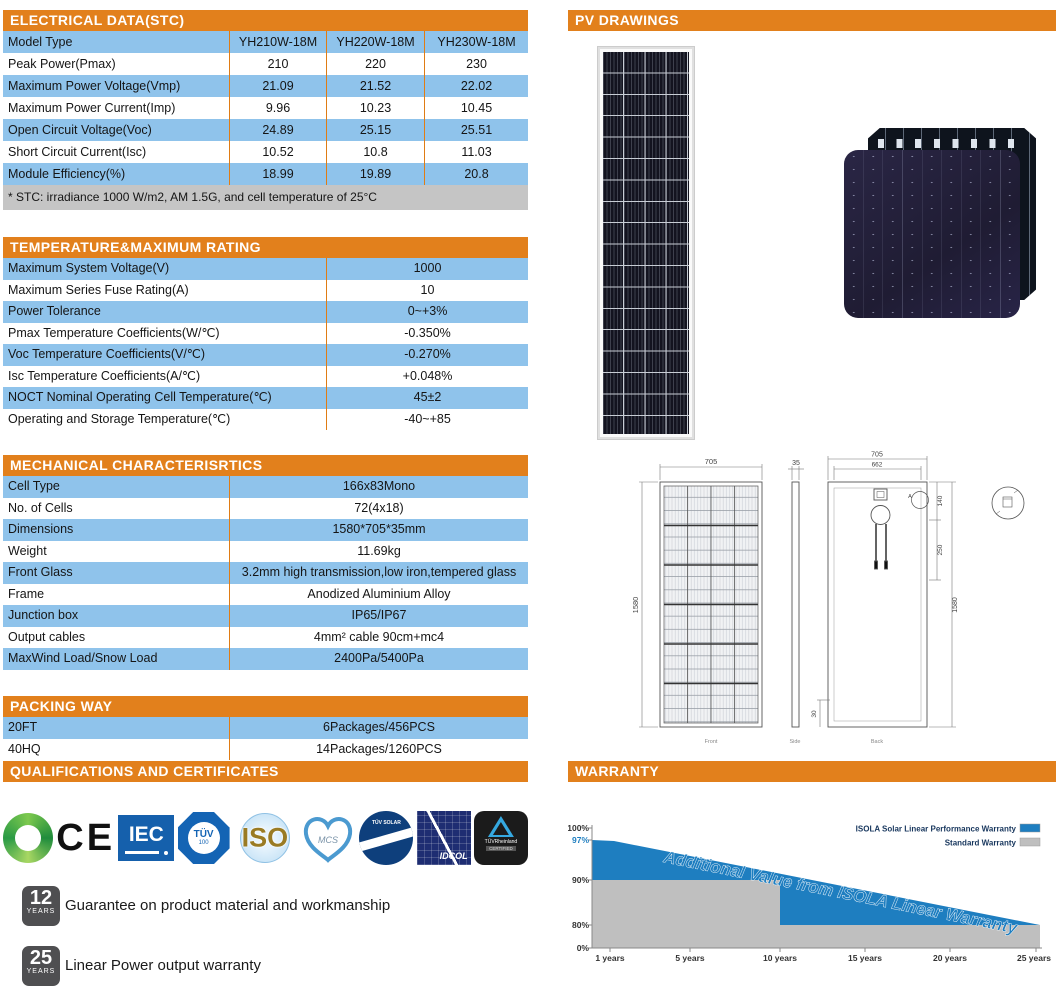 The image size is (1060, 999). Describe the element at coordinates (94, 86) in the screenshot. I see `row-label: Maximum Power Voltage(Vmp)` at that location.